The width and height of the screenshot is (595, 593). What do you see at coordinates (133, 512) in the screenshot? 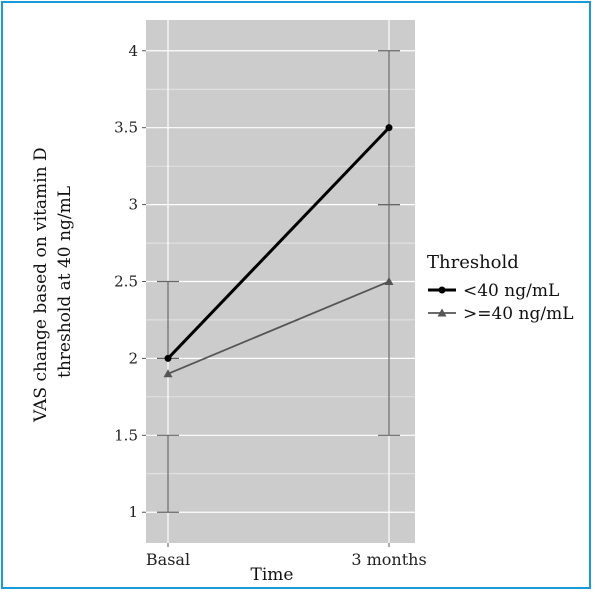
I see `y-tick-label: 1` at bounding box center [133, 512].